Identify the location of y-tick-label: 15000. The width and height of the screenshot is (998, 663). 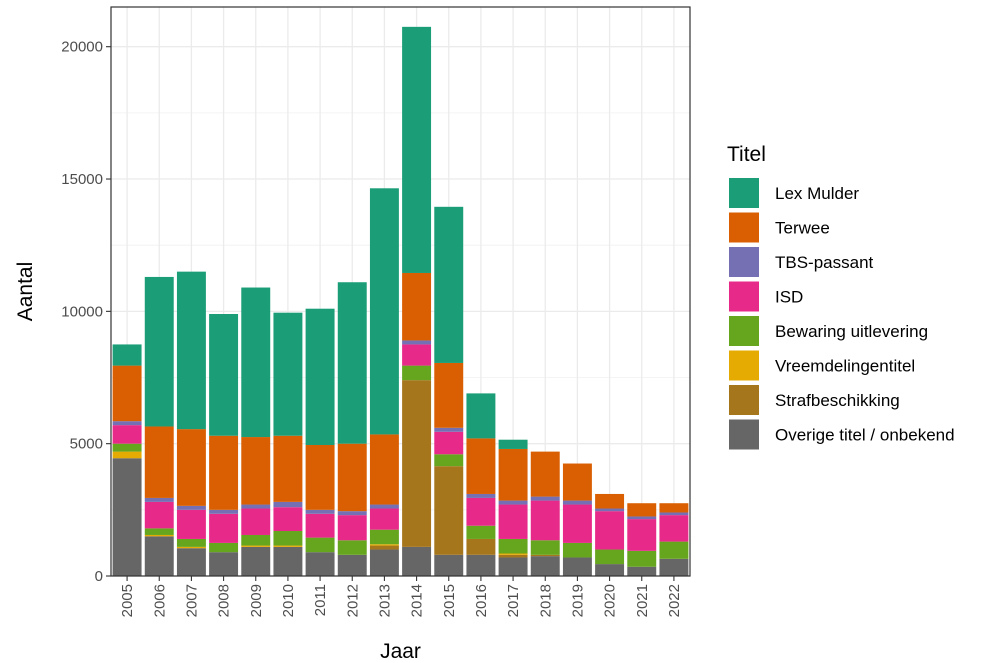
(82, 179).